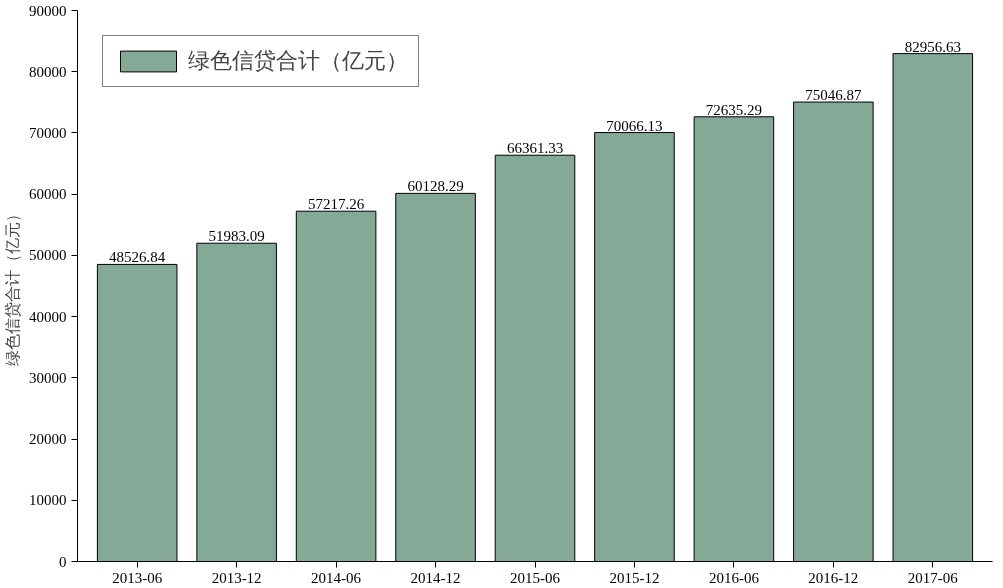  What do you see at coordinates (535, 577) in the screenshot?
I see `x-tick-label: 2015-06` at bounding box center [535, 577].